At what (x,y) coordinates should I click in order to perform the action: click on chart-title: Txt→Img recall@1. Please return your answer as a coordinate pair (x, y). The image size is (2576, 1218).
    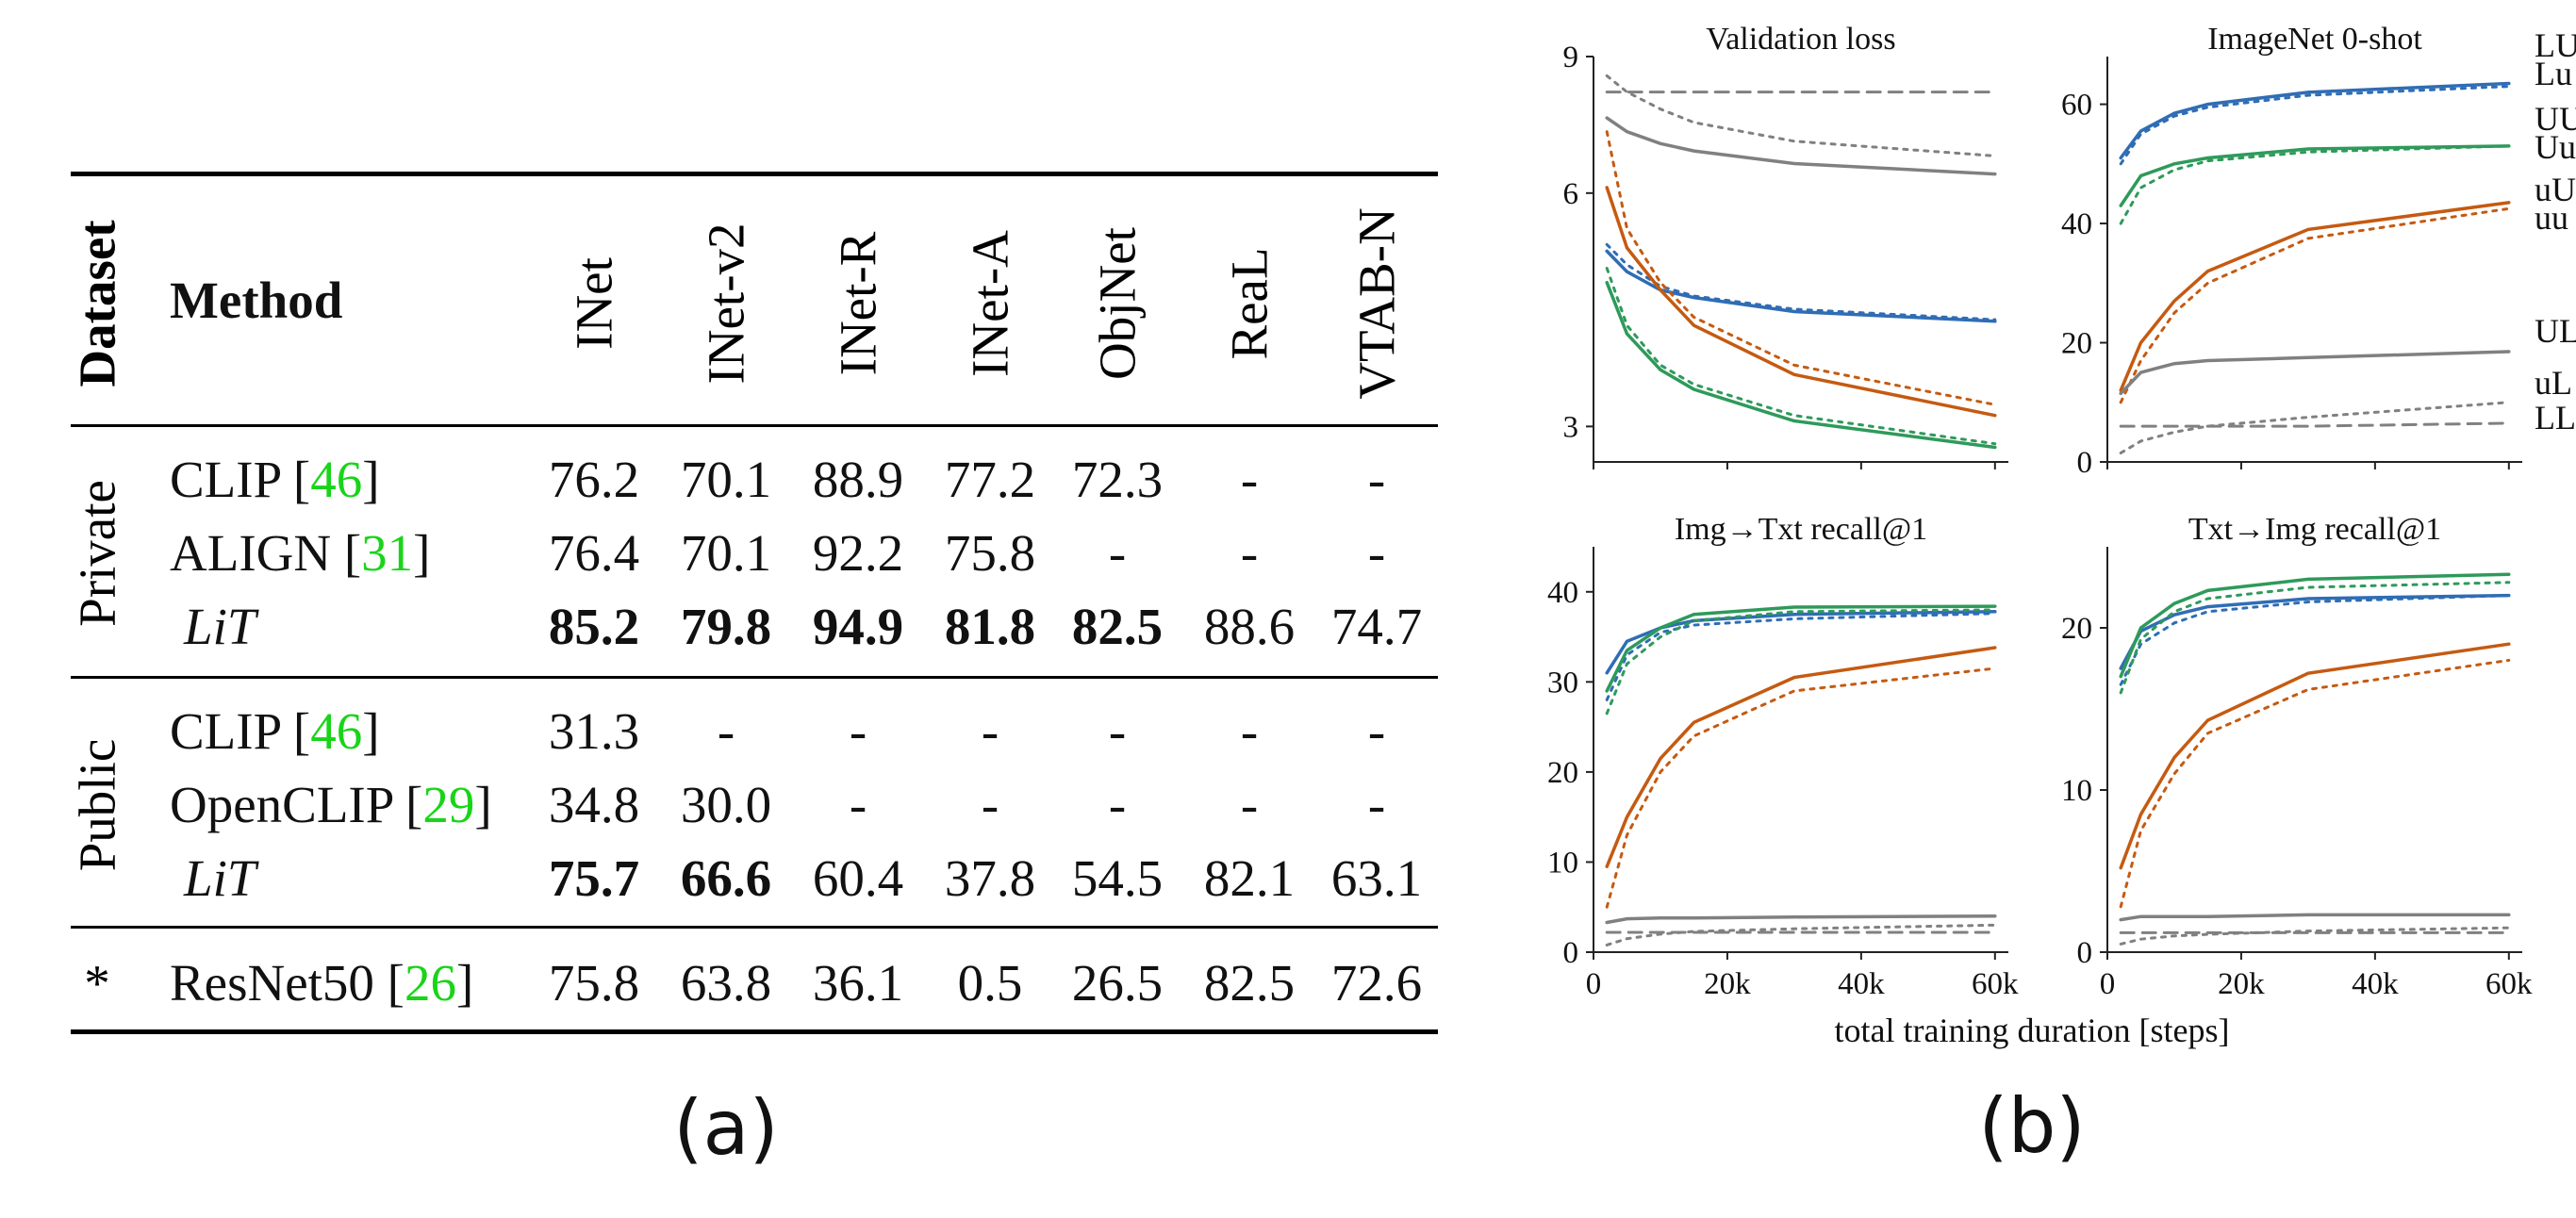
    Looking at the image, I should click on (2314, 530).